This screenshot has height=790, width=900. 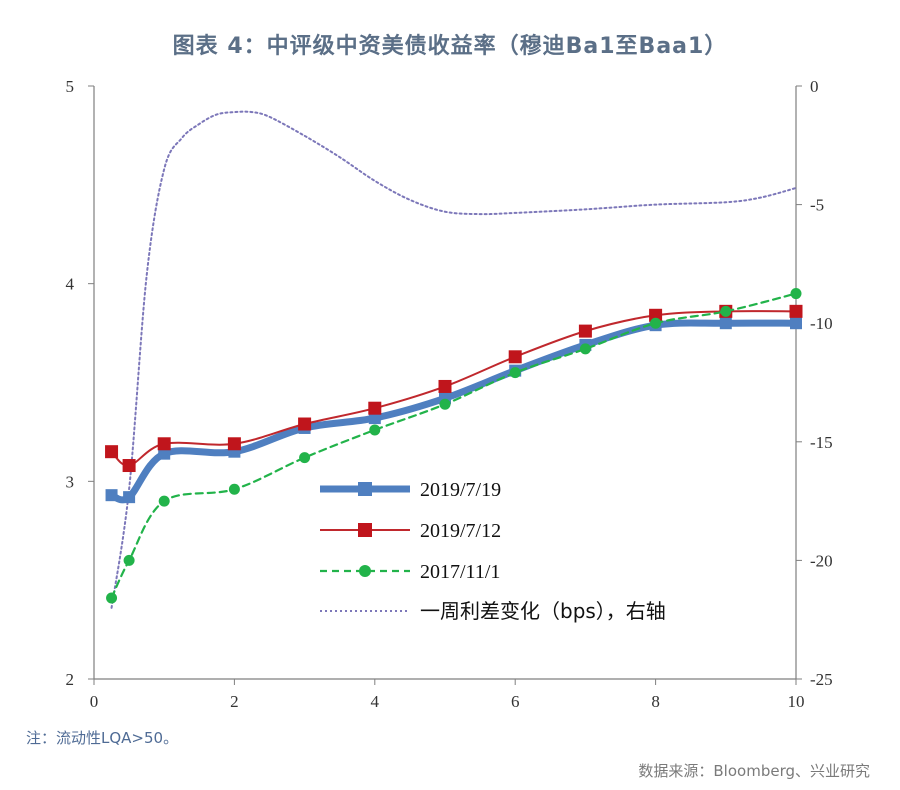 I want to click on legend-item: 2019/7/12, so click(x=410, y=531).